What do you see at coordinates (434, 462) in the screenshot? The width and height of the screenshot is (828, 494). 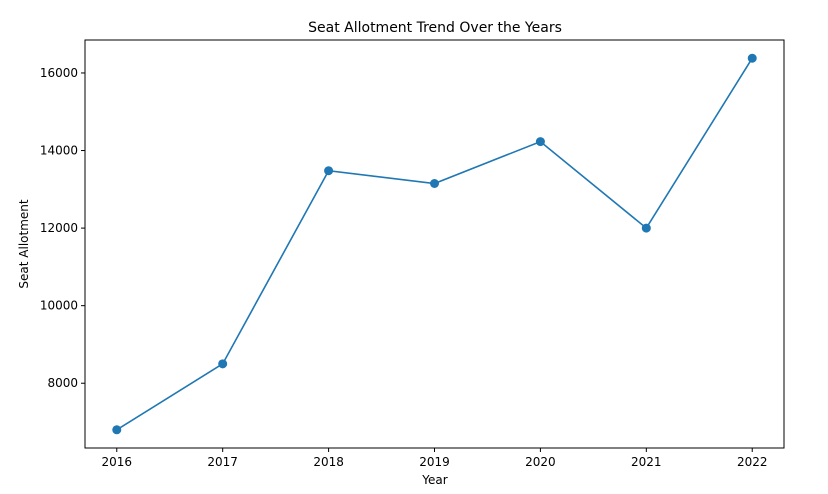 I see `x-tick-label: 2019` at bounding box center [434, 462].